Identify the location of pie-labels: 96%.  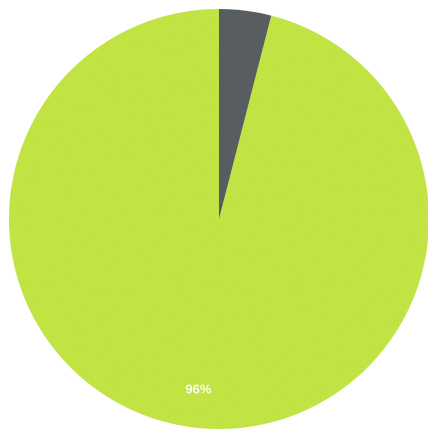
(198, 388).